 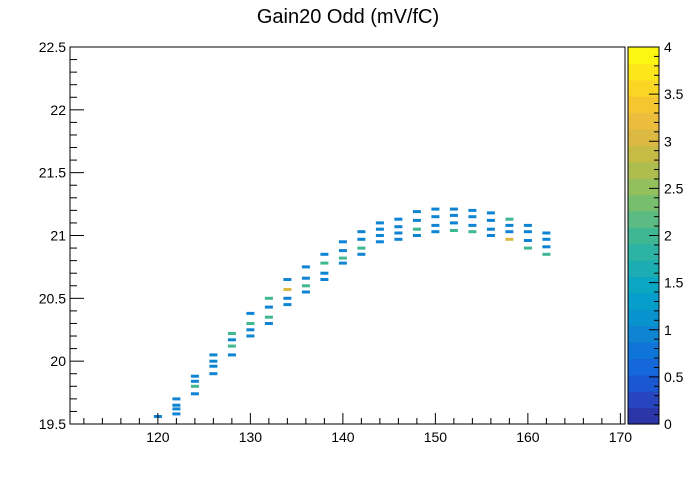 I want to click on color-scale-label: 3, so click(x=668, y=141).